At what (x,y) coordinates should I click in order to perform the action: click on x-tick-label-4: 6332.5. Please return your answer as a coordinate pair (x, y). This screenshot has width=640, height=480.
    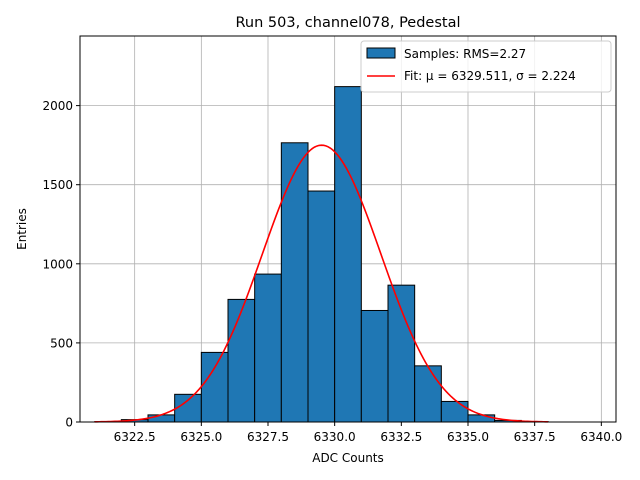
    Looking at the image, I should click on (401, 437).